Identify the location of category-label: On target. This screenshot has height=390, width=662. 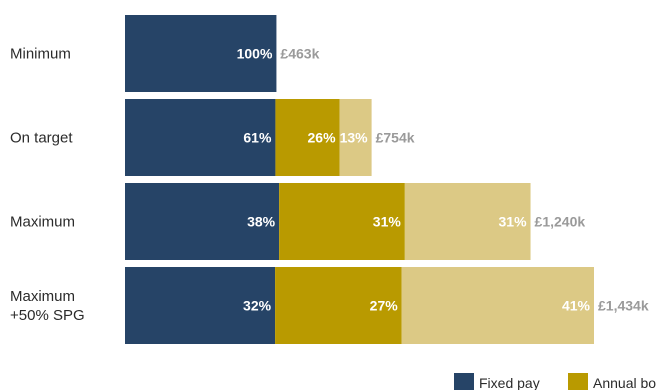
(41, 138).